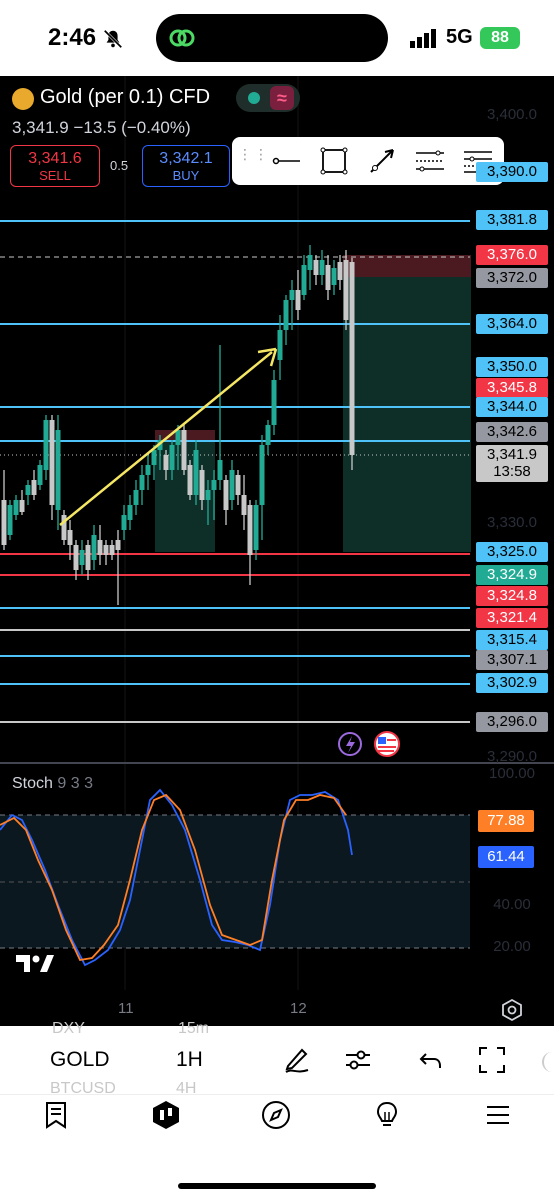 The width and height of the screenshot is (554, 1200). Describe the element at coordinates (254, 154) in the screenshot. I see `drag-handle-icon: ⋮⋮` at that location.